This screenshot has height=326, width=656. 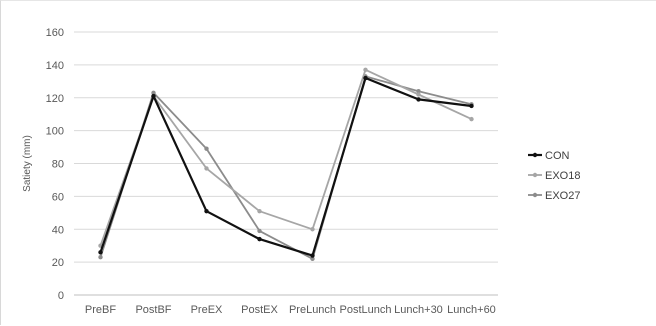 What do you see at coordinates (27, 163) in the screenshot?
I see `y-axis-title: Satiety (mm)` at bounding box center [27, 163].